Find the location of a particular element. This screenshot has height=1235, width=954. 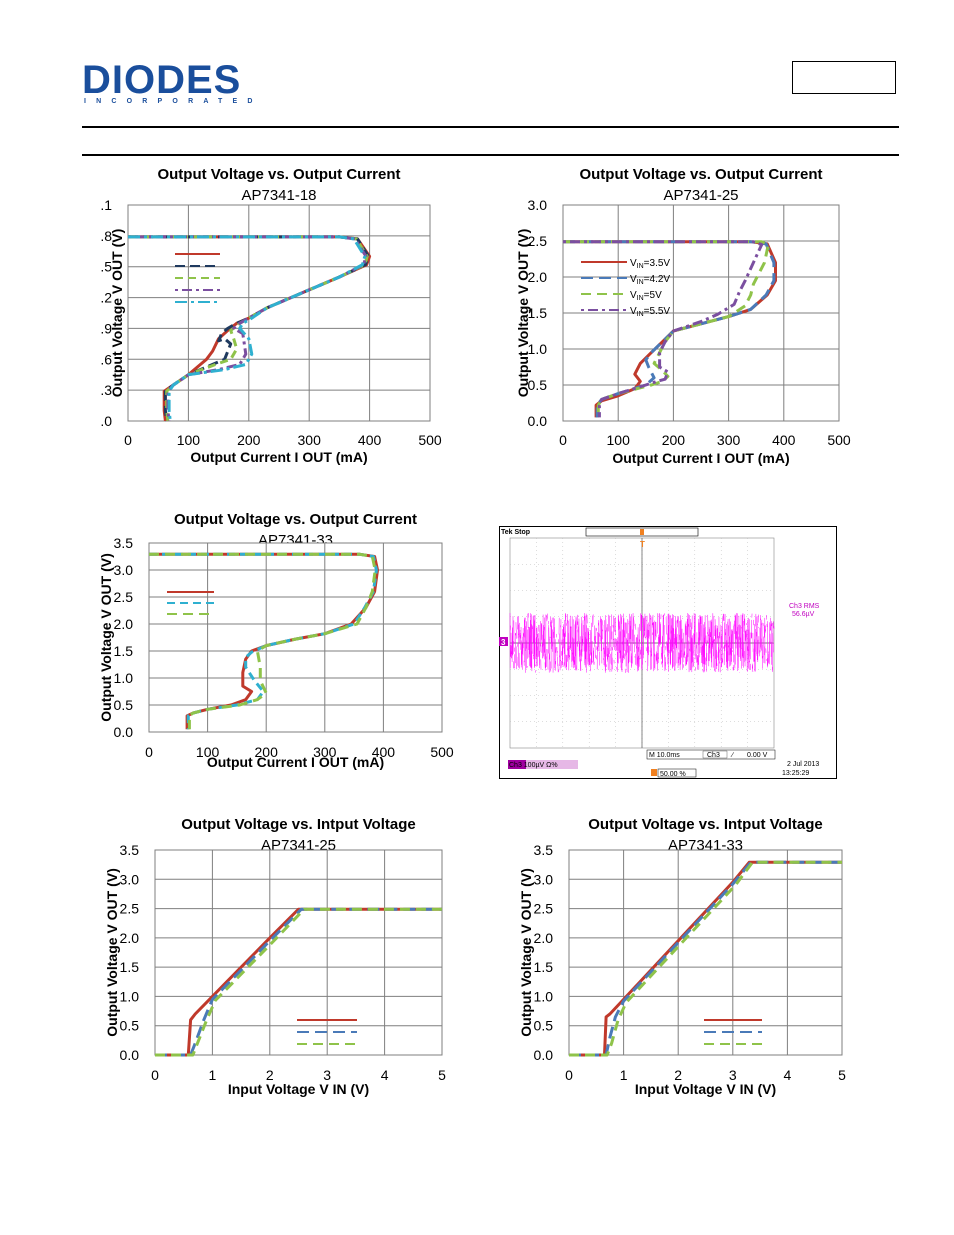

y-tick-label: 2.1 is located at coordinates (106, 205).